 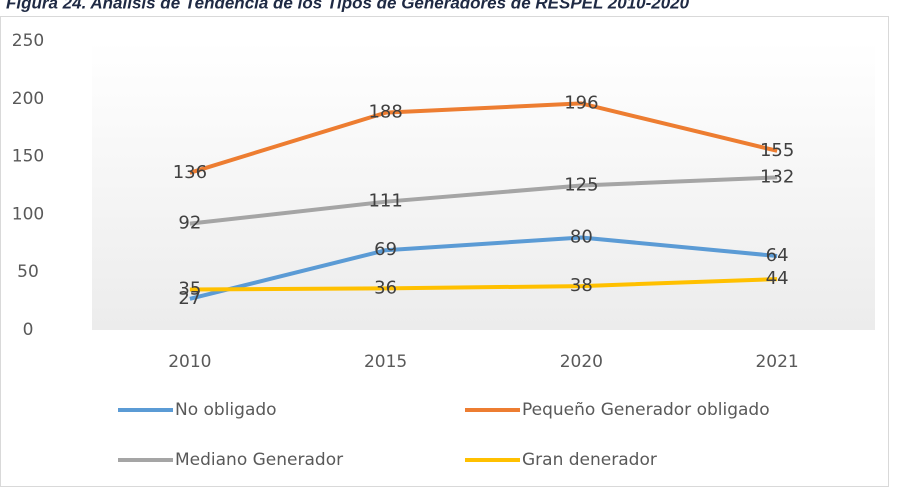 I want to click on x-tick-label: 2020, so click(x=581, y=362).